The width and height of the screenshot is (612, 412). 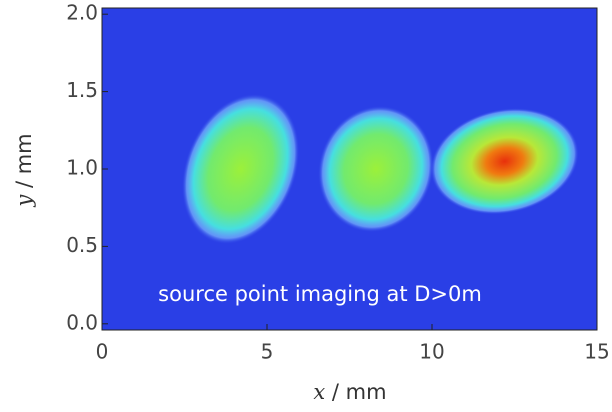 What do you see at coordinates (267, 352) in the screenshot?
I see `x-tick-label: 5` at bounding box center [267, 352].